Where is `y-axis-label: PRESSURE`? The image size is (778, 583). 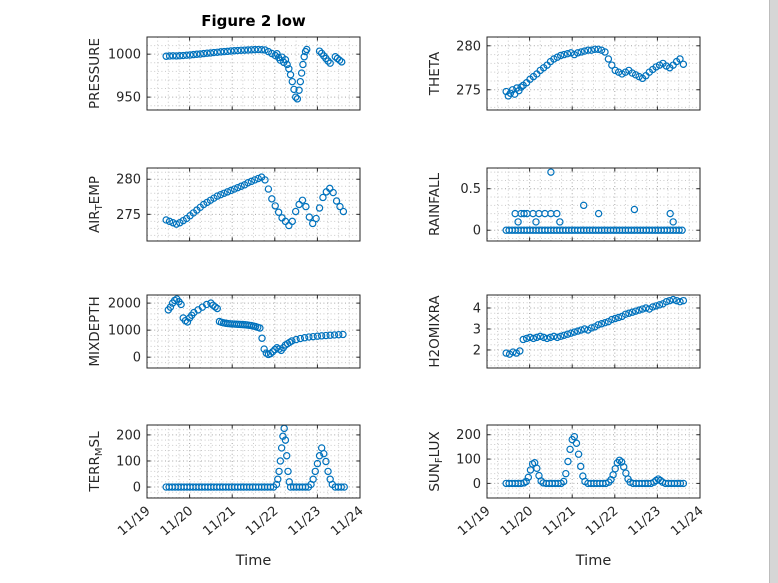
y-axis-label: PRESSURE is located at coordinates (95, 73).